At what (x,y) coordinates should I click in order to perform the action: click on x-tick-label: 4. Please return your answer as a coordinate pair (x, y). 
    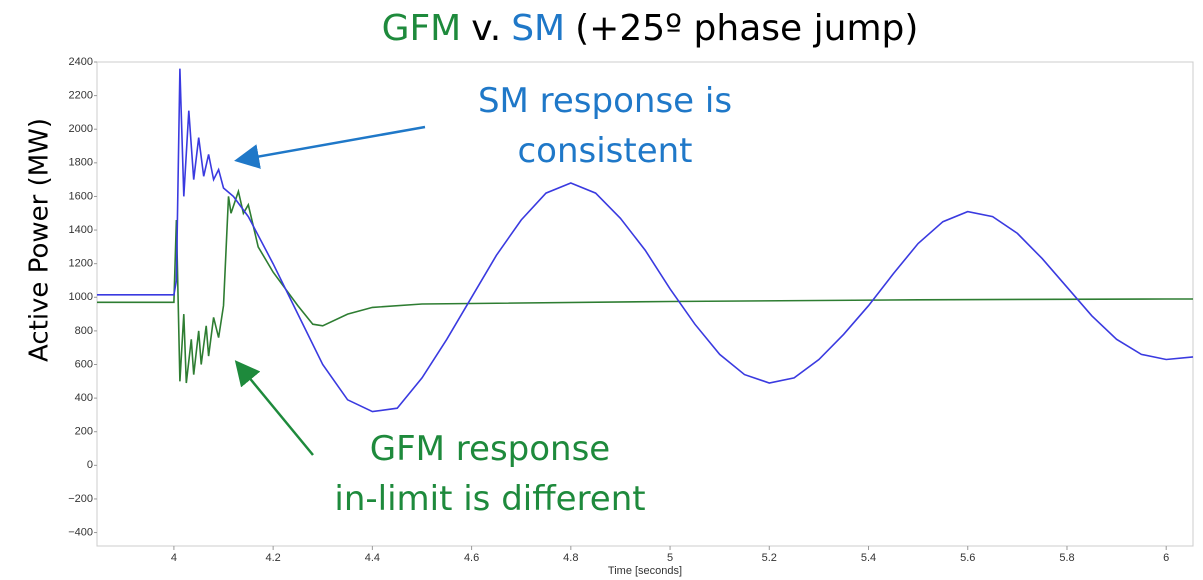
    Looking at the image, I should click on (174, 558).